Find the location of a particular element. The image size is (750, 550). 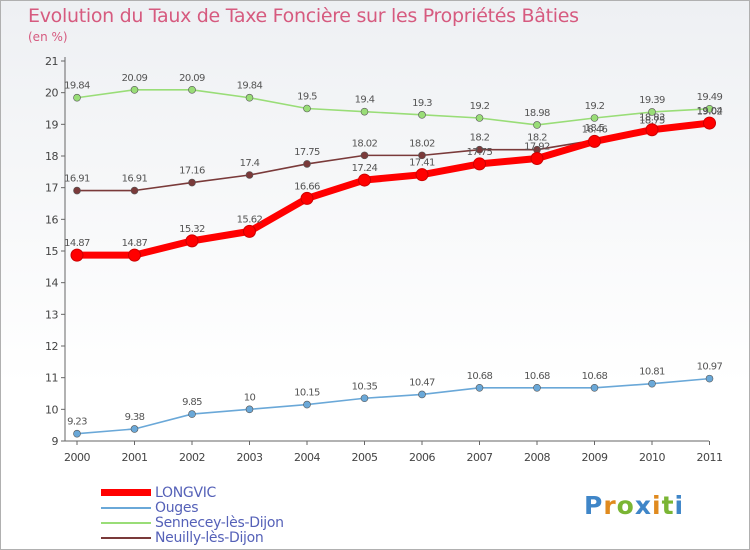

legend-label: Neuilly-lès-Dijon is located at coordinates (209, 537).